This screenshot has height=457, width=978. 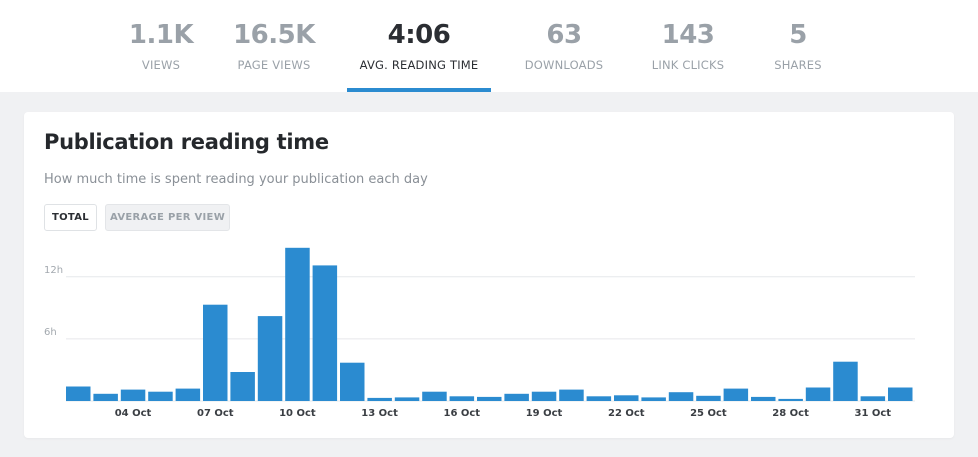 What do you see at coordinates (708, 398) in the screenshot?
I see `bar-25-oct` at bounding box center [708, 398].